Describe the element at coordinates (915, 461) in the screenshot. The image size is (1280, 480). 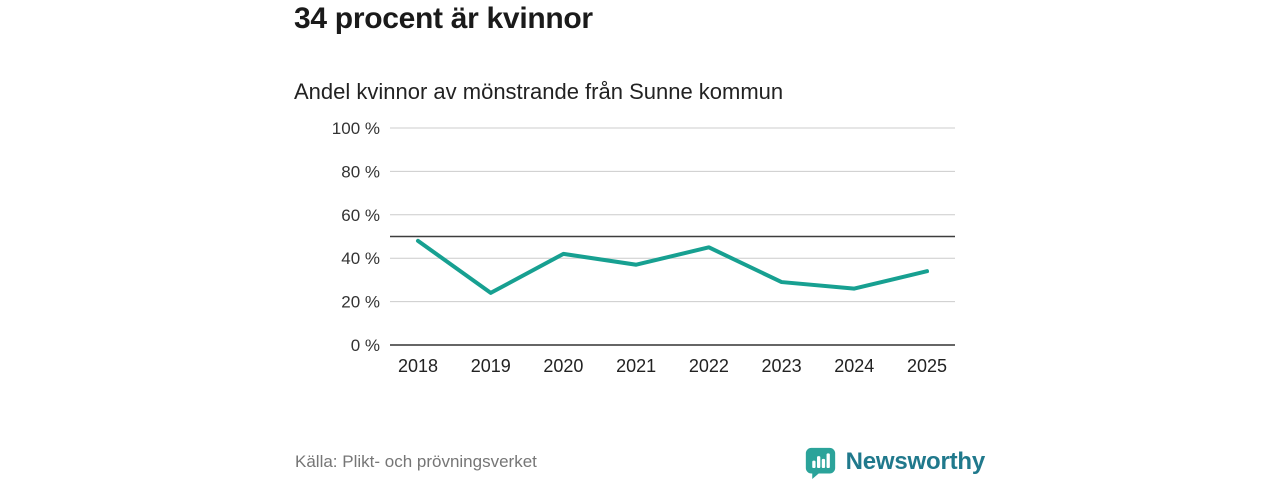
I see `brand-name: Newsworthy` at that location.